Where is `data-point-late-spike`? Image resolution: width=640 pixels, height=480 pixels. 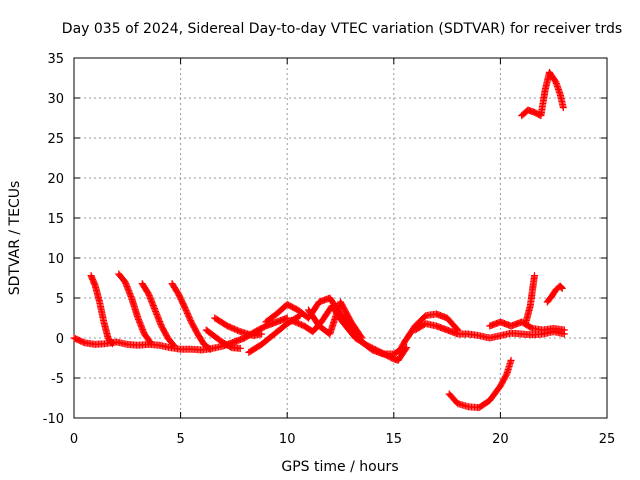 data-point-late-spike is located at coordinates (535, 276).